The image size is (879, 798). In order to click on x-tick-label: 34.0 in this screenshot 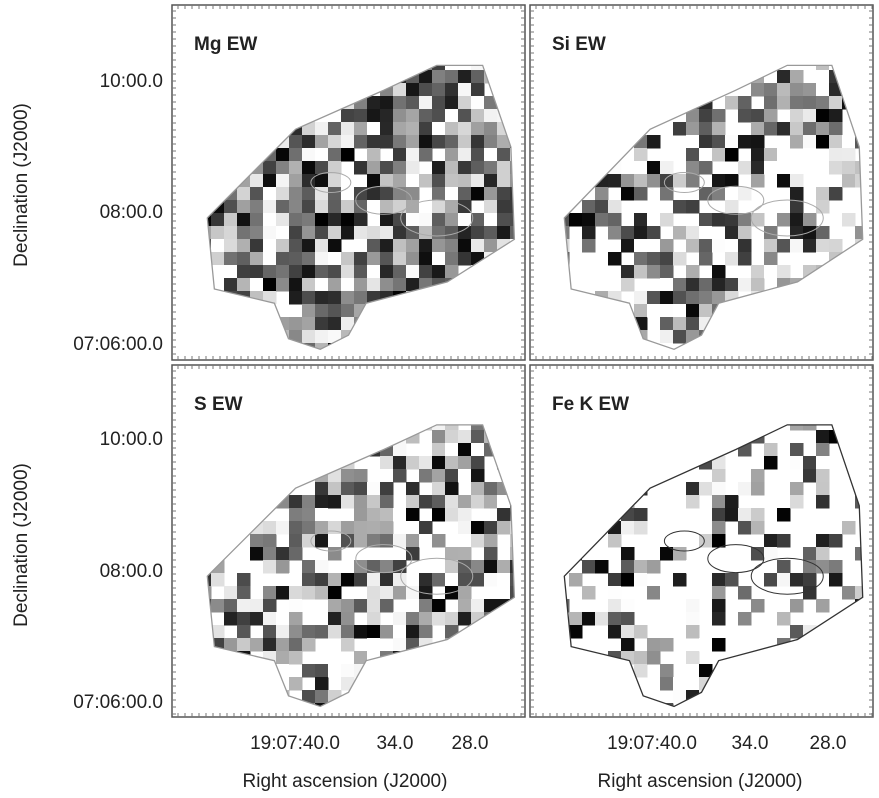, I will do `click(750, 743)`.